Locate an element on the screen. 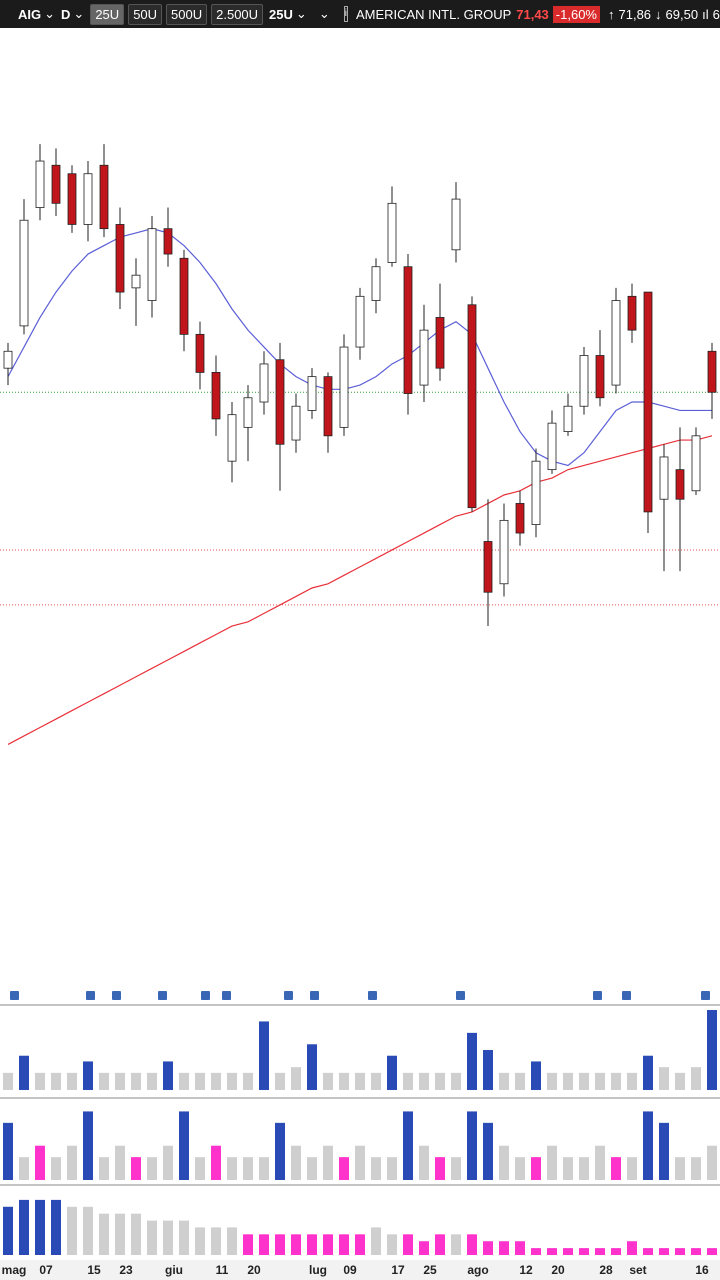 This screenshot has height=1280, width=720. x-tick-label: 23 is located at coordinates (126, 1270).